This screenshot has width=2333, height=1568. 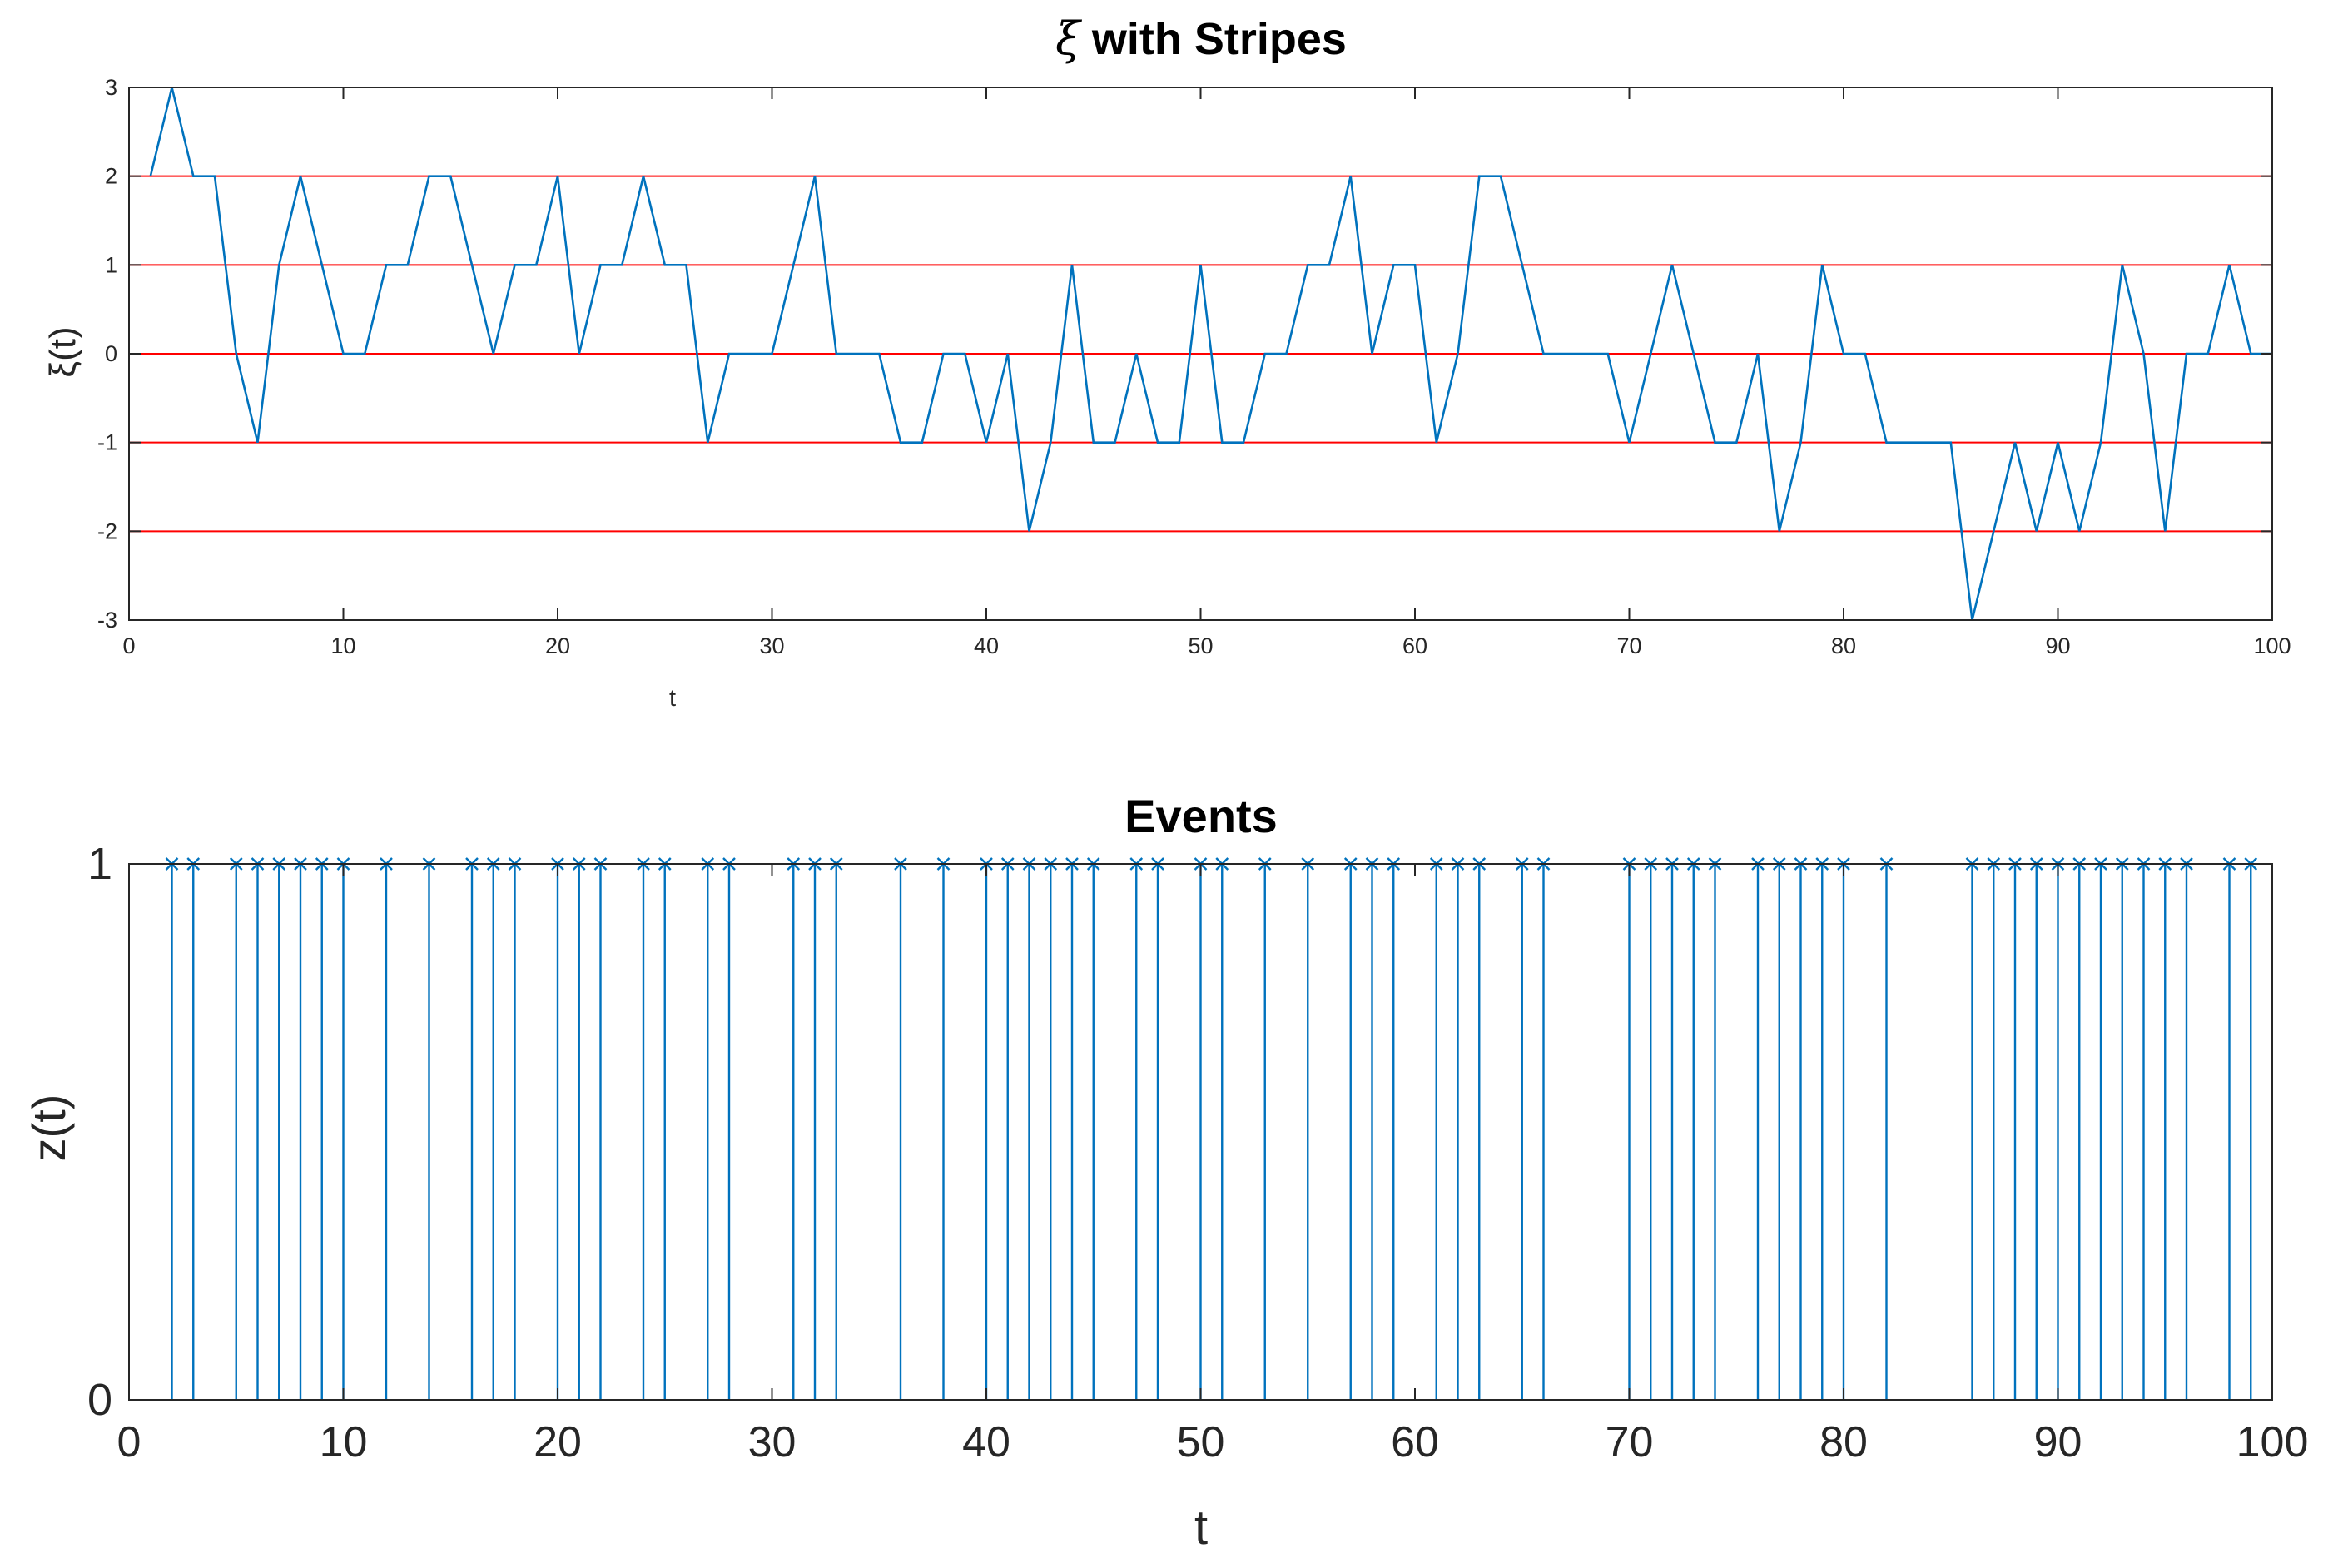 I want to click on xi-x-tick-label: 50, so click(x=1200, y=645).